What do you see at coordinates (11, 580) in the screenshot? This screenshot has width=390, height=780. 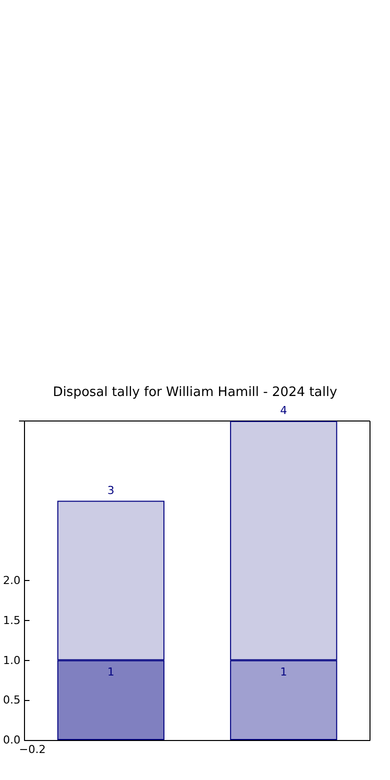 I see `y-tick-label: 2.0` at bounding box center [11, 580].